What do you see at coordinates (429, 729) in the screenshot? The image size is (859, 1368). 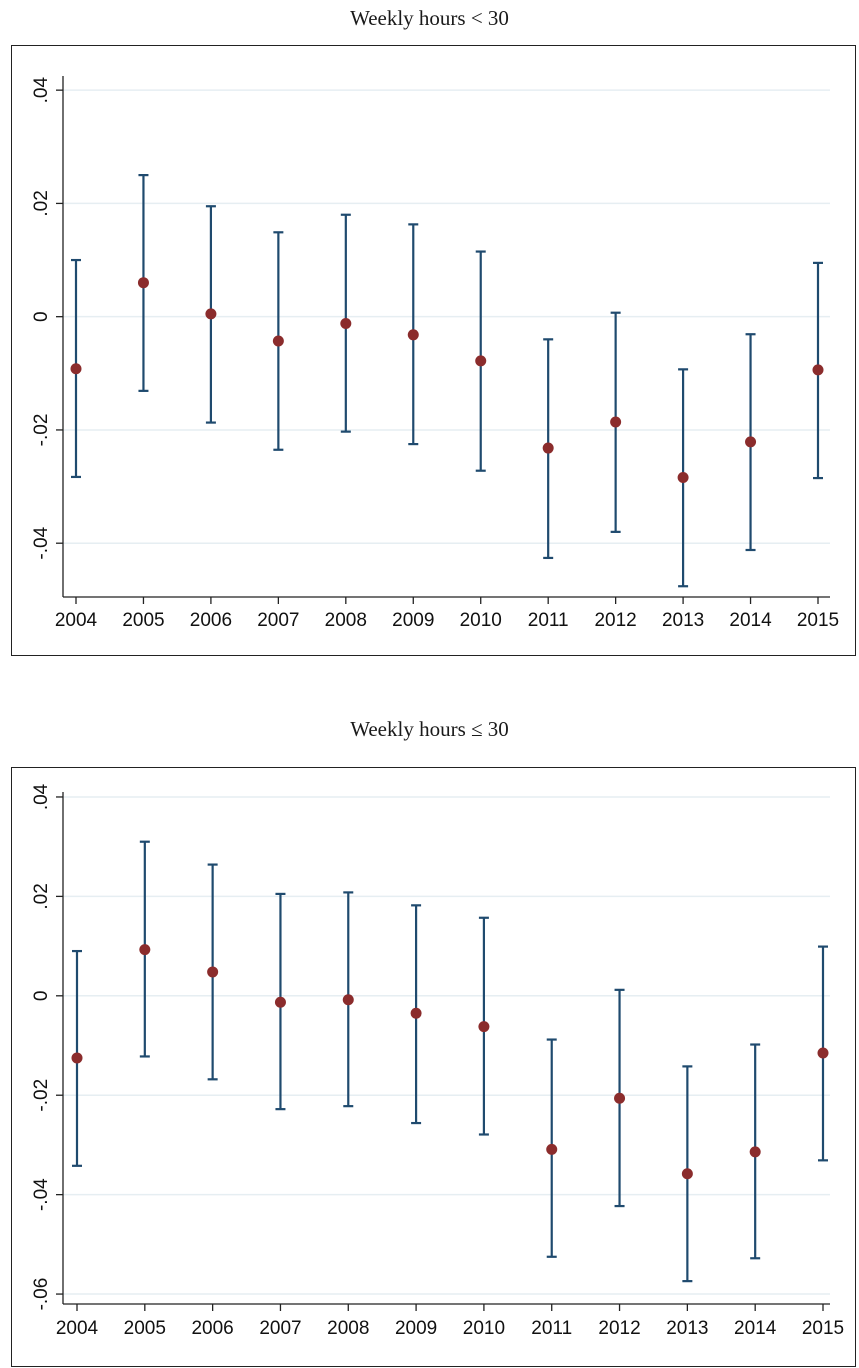 I see `chart-title-bottom: Weekly hours ≤ 30` at bounding box center [429, 729].